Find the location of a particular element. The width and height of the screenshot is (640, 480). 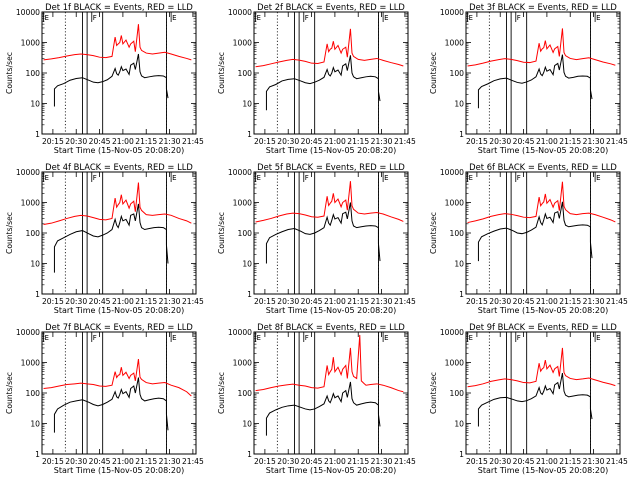

chart-title: Det 8f BLACK = Events, RED = LLD is located at coordinates (331, 327).